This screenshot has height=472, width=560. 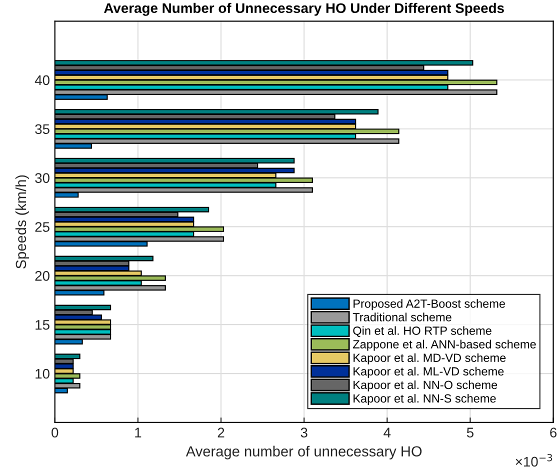 I want to click on legend-label: Zappone et al. ANN-based scheme, so click(x=444, y=345).